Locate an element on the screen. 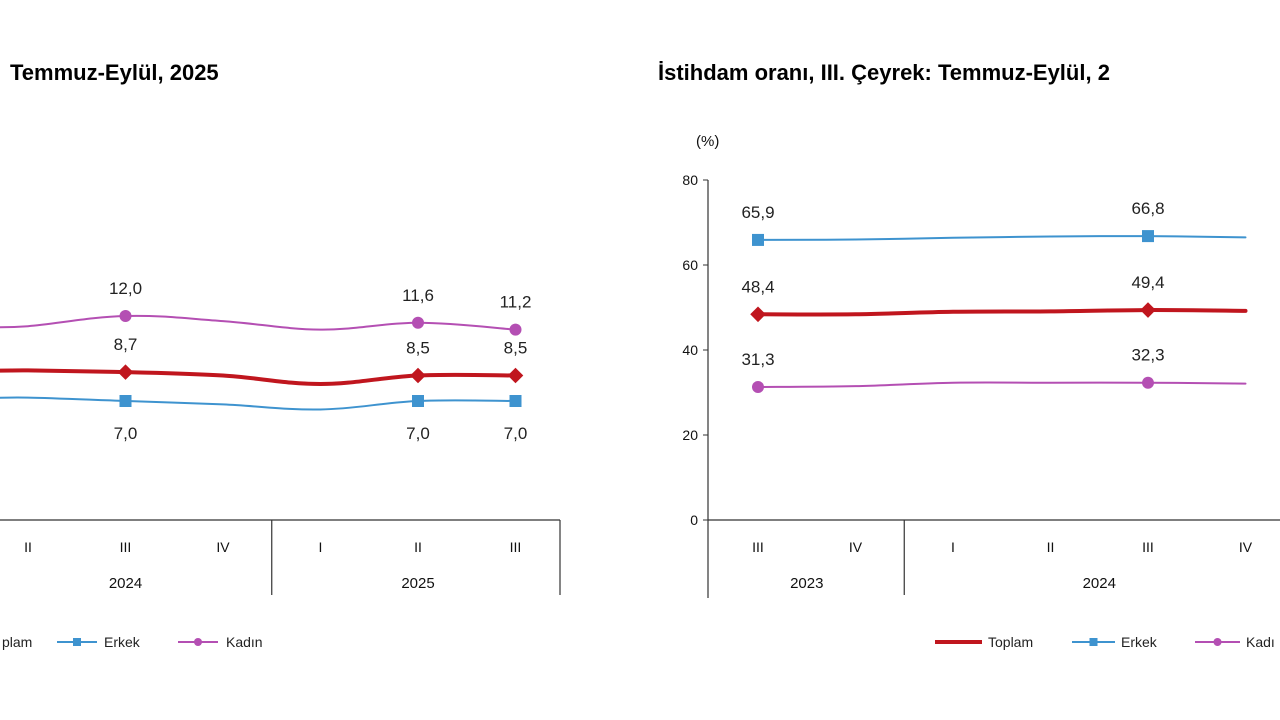  data-label: 49,4 is located at coordinates (1147, 282).